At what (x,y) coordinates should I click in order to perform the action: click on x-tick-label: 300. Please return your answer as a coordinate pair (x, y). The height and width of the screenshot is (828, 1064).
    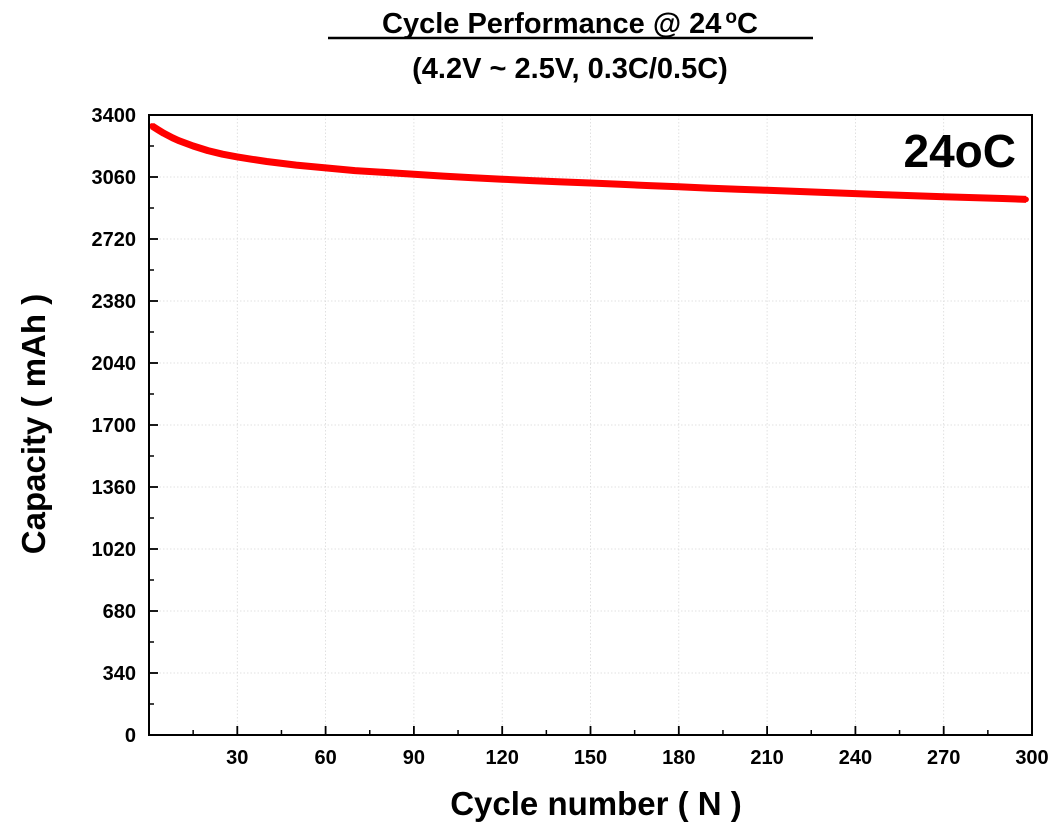
    Looking at the image, I should click on (1031, 758).